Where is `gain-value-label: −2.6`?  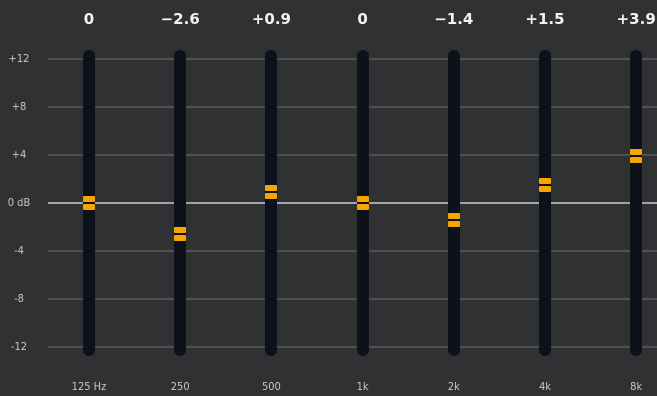
gain-value-label: −2.6 is located at coordinates (180, 19).